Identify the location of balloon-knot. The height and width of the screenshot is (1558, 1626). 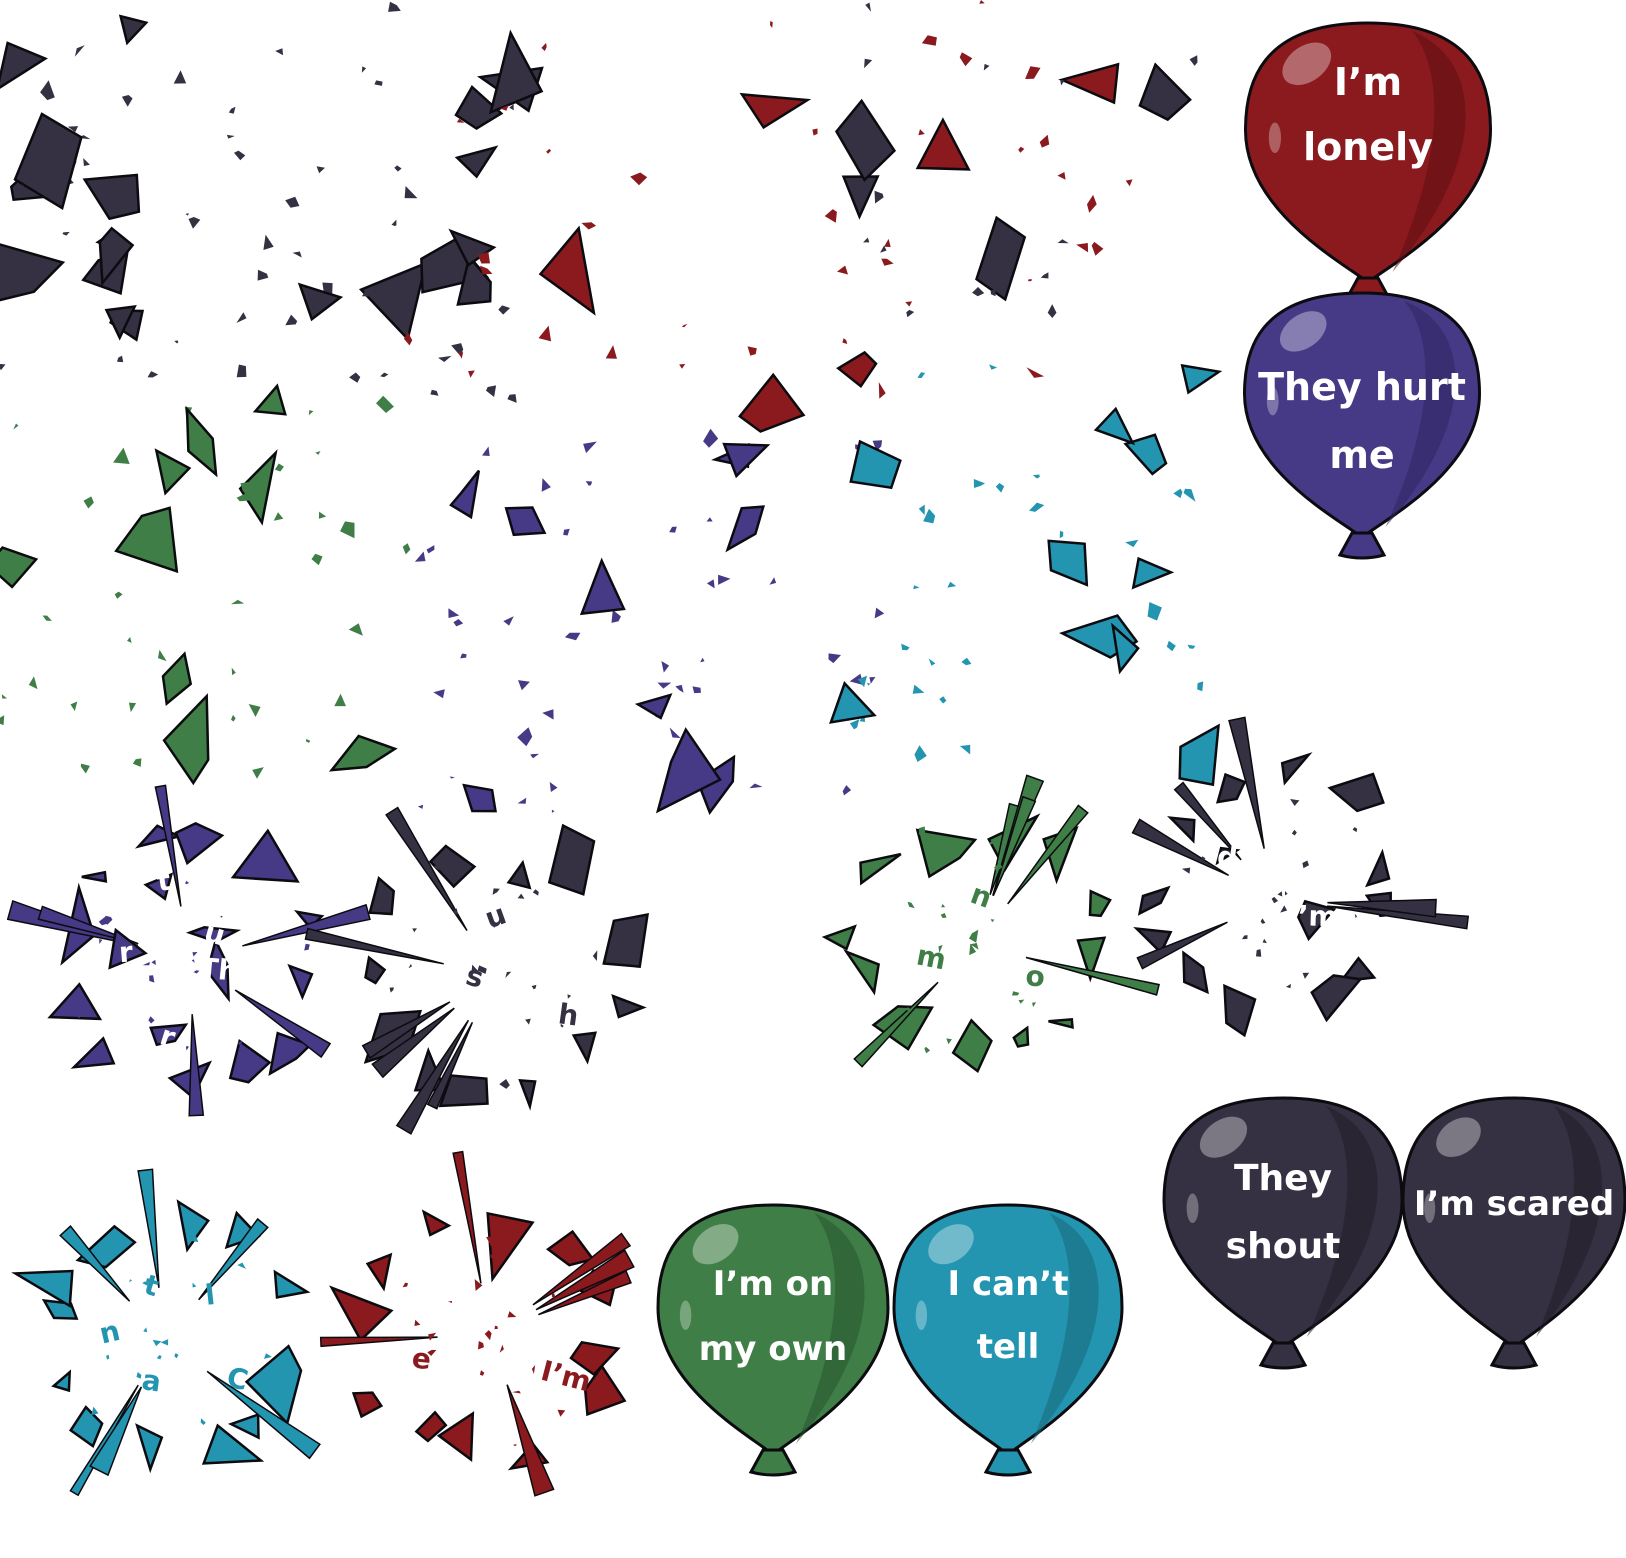
(1362, 545).